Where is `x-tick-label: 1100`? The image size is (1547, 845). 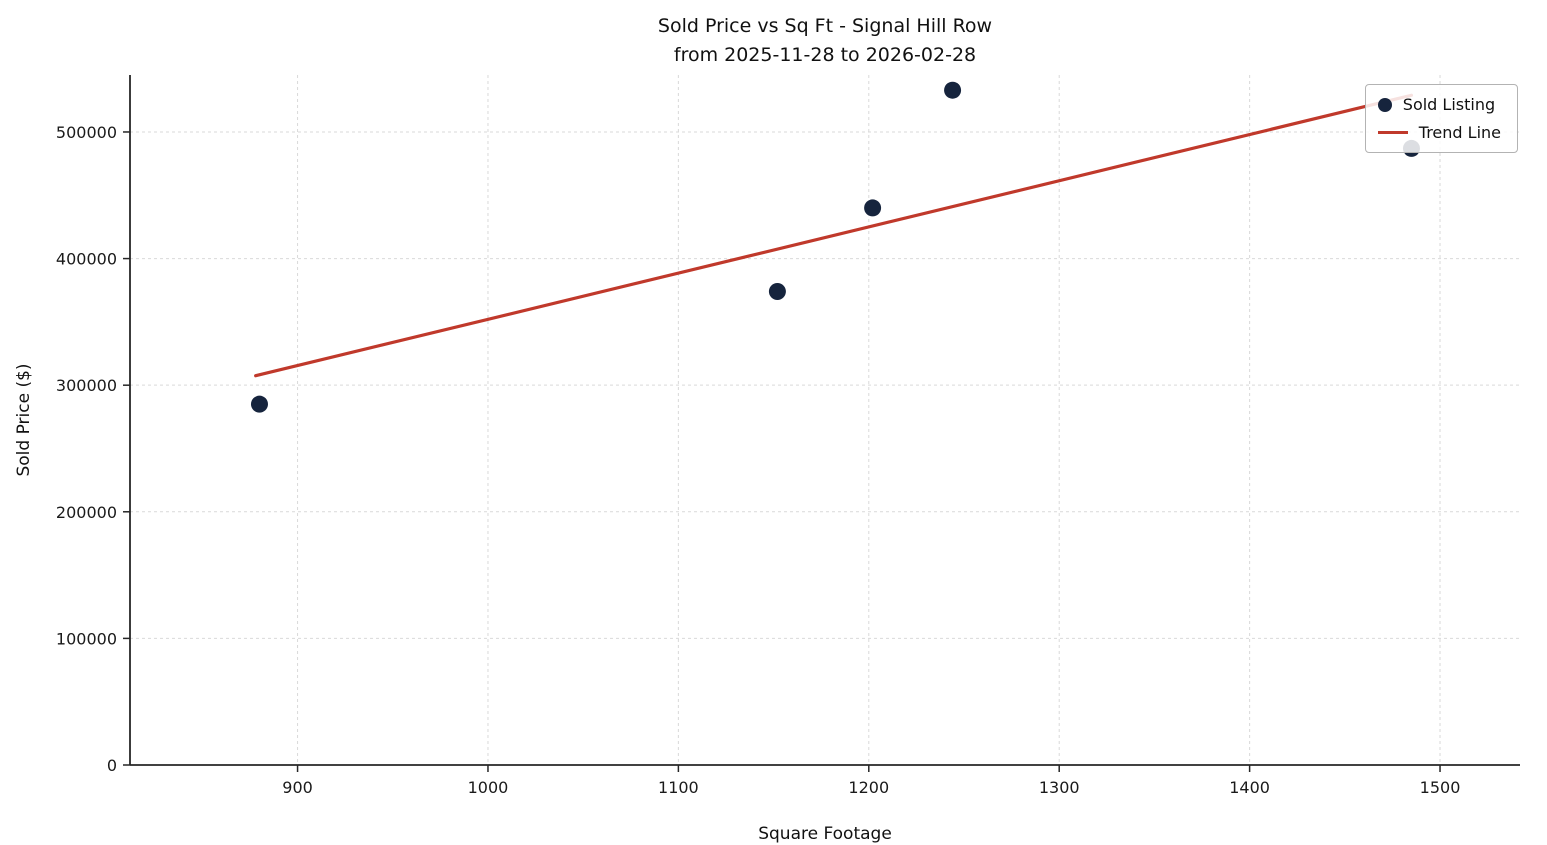
x-tick-label: 1100 is located at coordinates (678, 787).